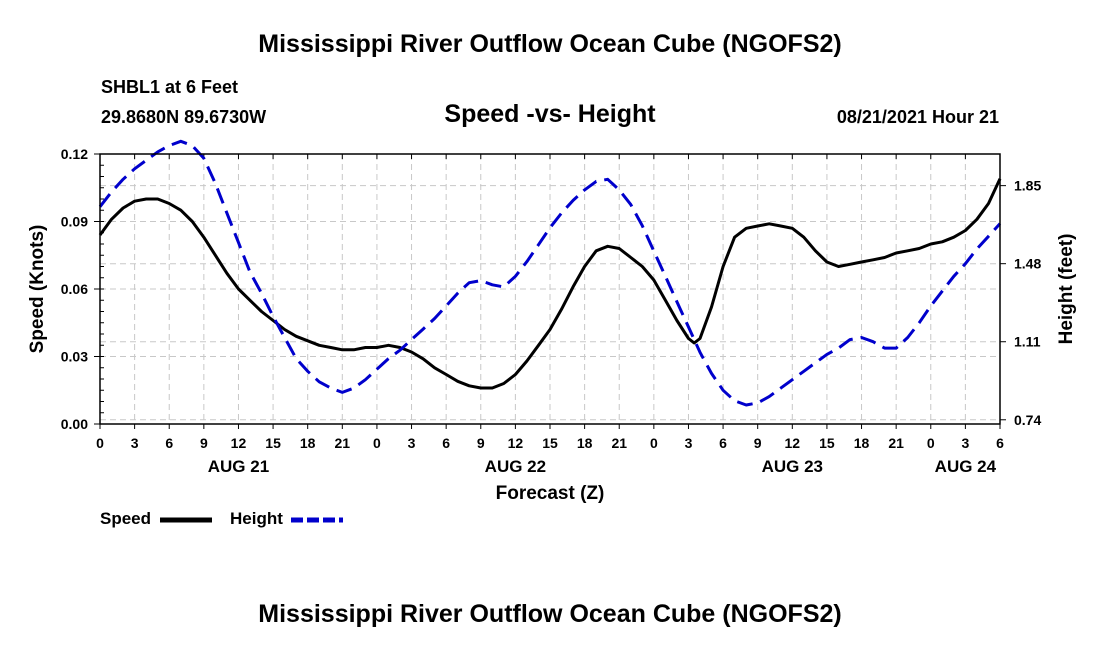  I want to click on y2-tick-label: 1.11, so click(1027, 342).